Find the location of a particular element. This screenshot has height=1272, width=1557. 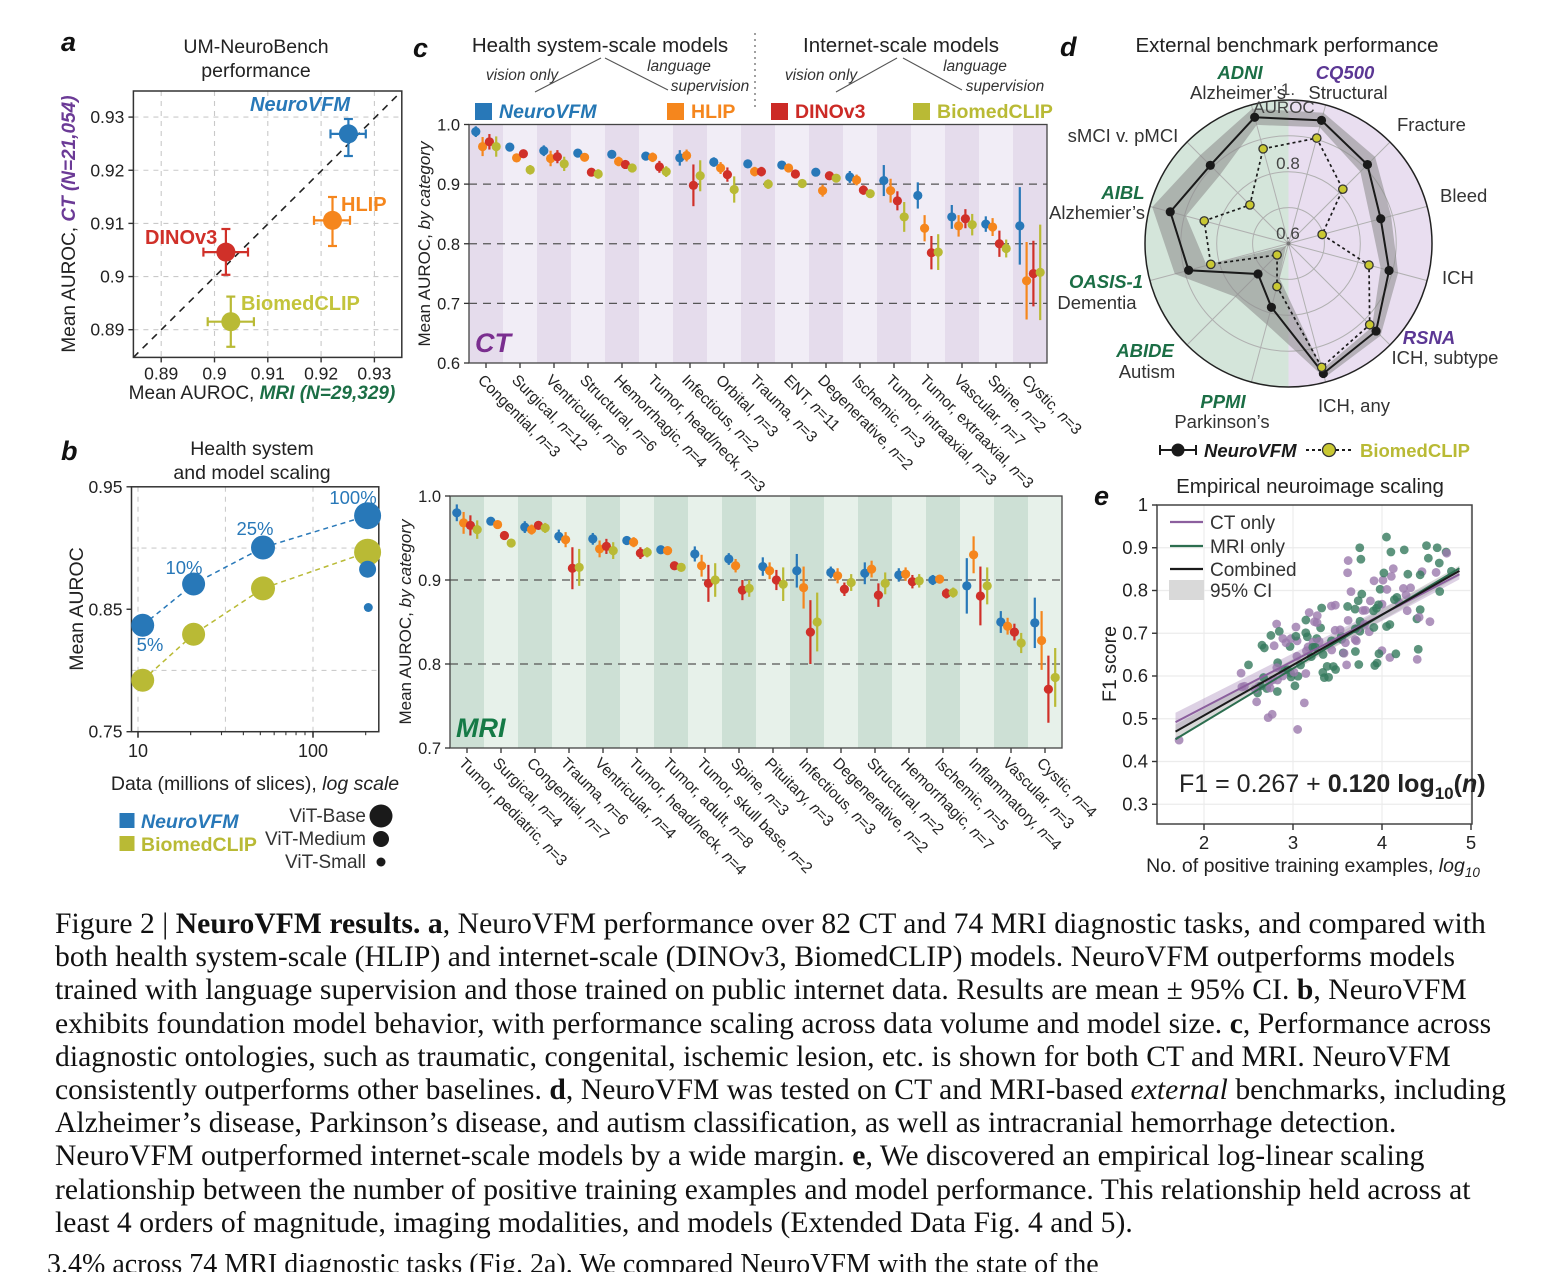

svg-text: 0.5 is located at coordinates (1135, 718).